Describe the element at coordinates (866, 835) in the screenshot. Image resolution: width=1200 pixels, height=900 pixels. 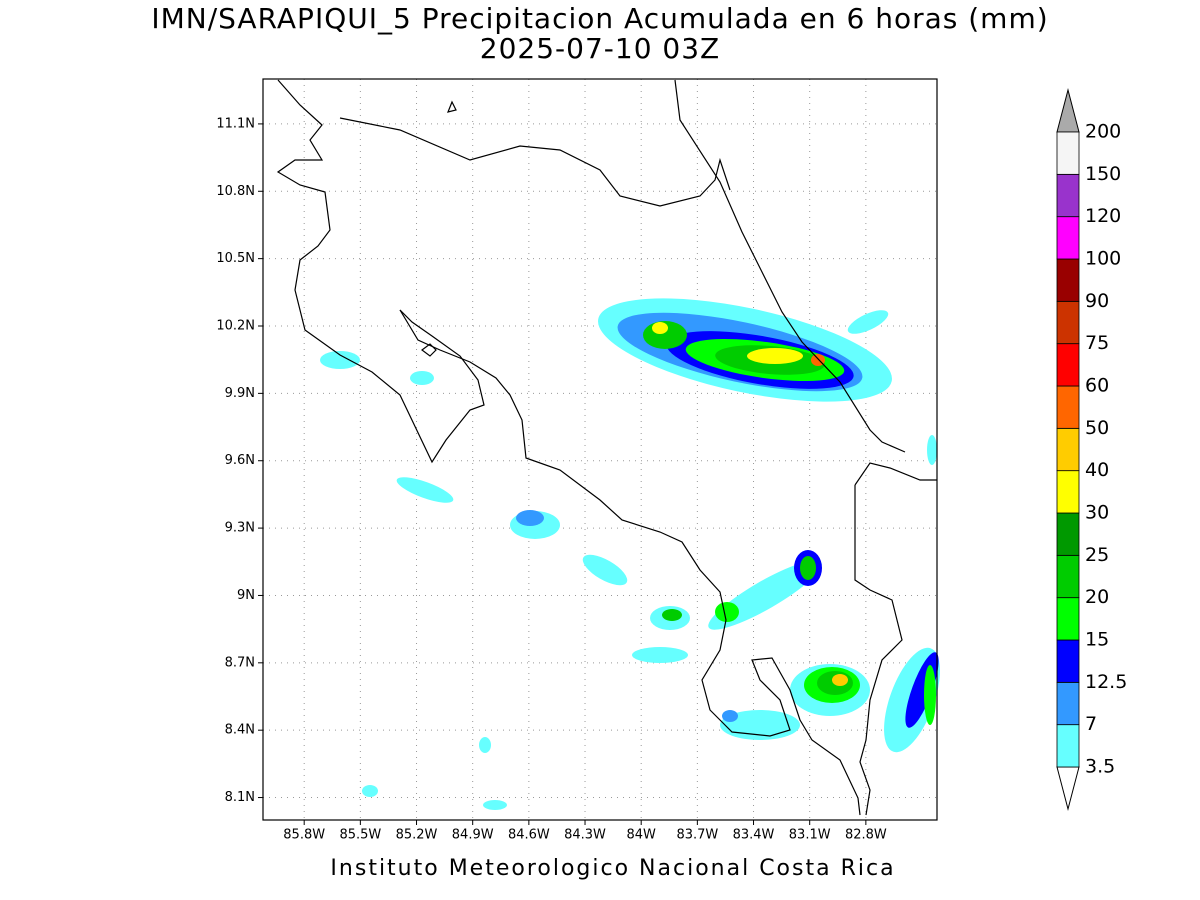
I see `x-tick-label: 82.8W` at that location.